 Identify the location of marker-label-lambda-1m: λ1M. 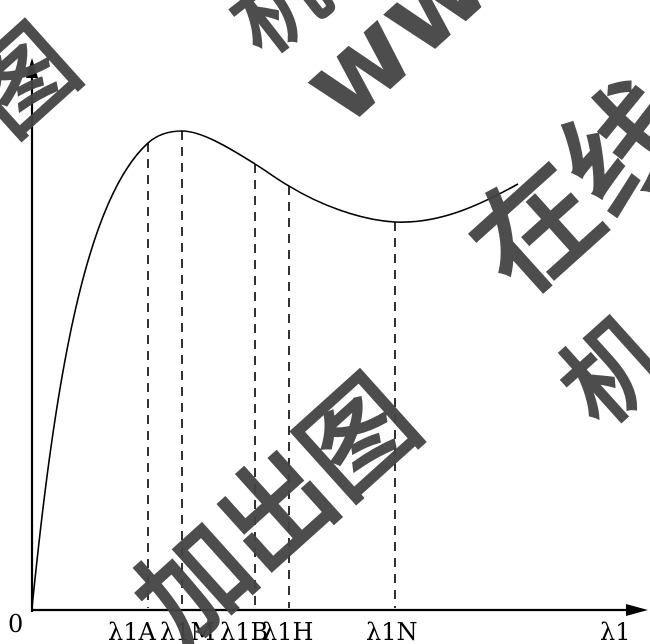
(187, 631).